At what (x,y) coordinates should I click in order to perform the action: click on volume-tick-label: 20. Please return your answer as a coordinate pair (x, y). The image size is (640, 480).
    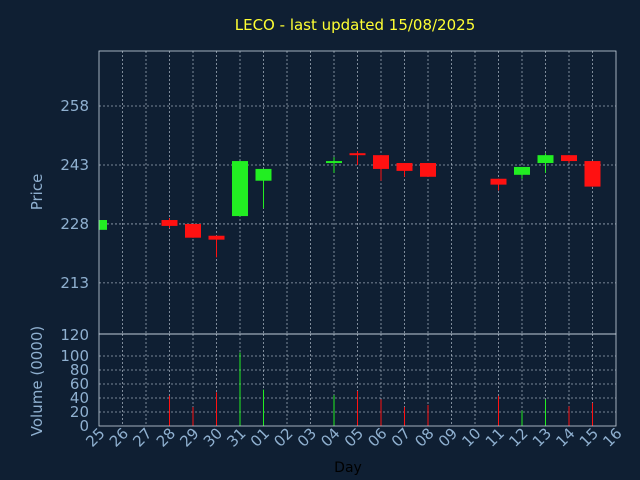
    Looking at the image, I should click on (79, 412).